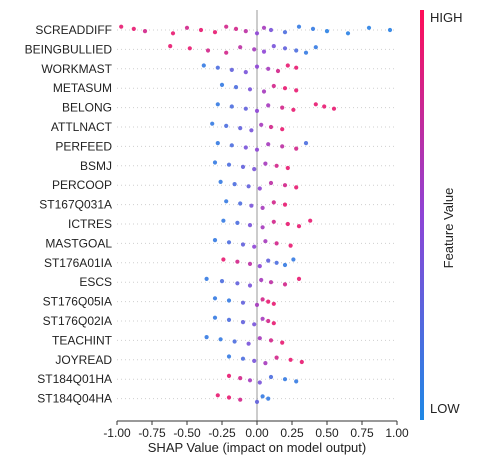  I want to click on colorbar, so click(422, 215).